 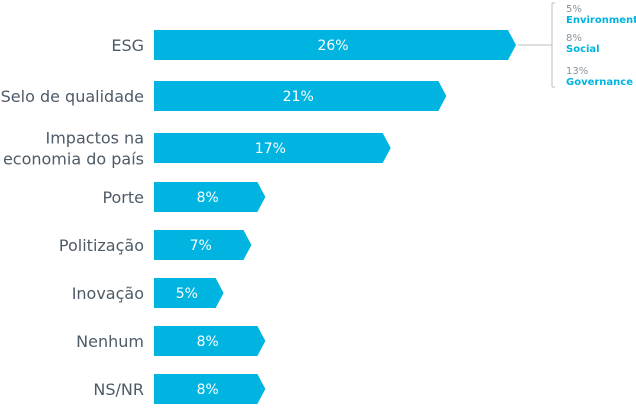 I want to click on bar-ns-nr, so click(x=210, y=389).